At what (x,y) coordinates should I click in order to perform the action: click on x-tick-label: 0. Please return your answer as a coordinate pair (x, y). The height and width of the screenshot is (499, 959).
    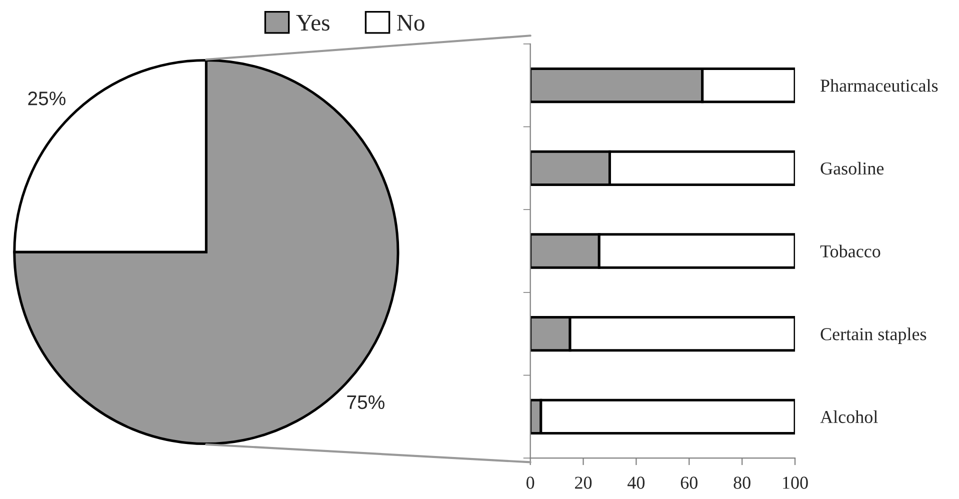
    Looking at the image, I should click on (530, 482).